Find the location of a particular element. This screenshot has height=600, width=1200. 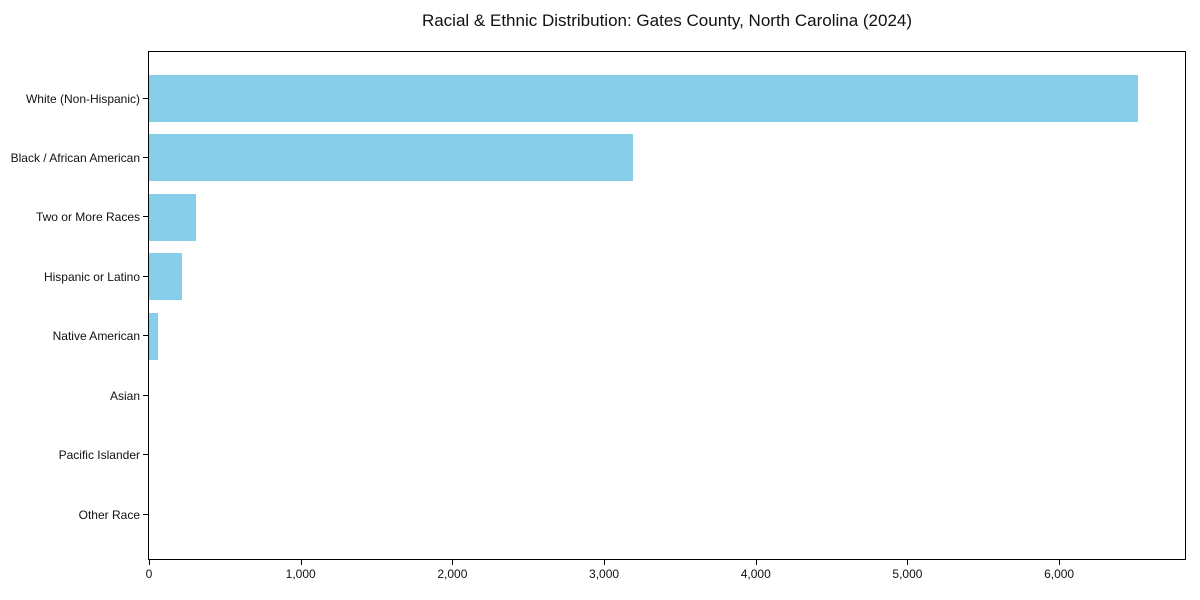

y-axis-label-asian: Asian is located at coordinates (124, 395).